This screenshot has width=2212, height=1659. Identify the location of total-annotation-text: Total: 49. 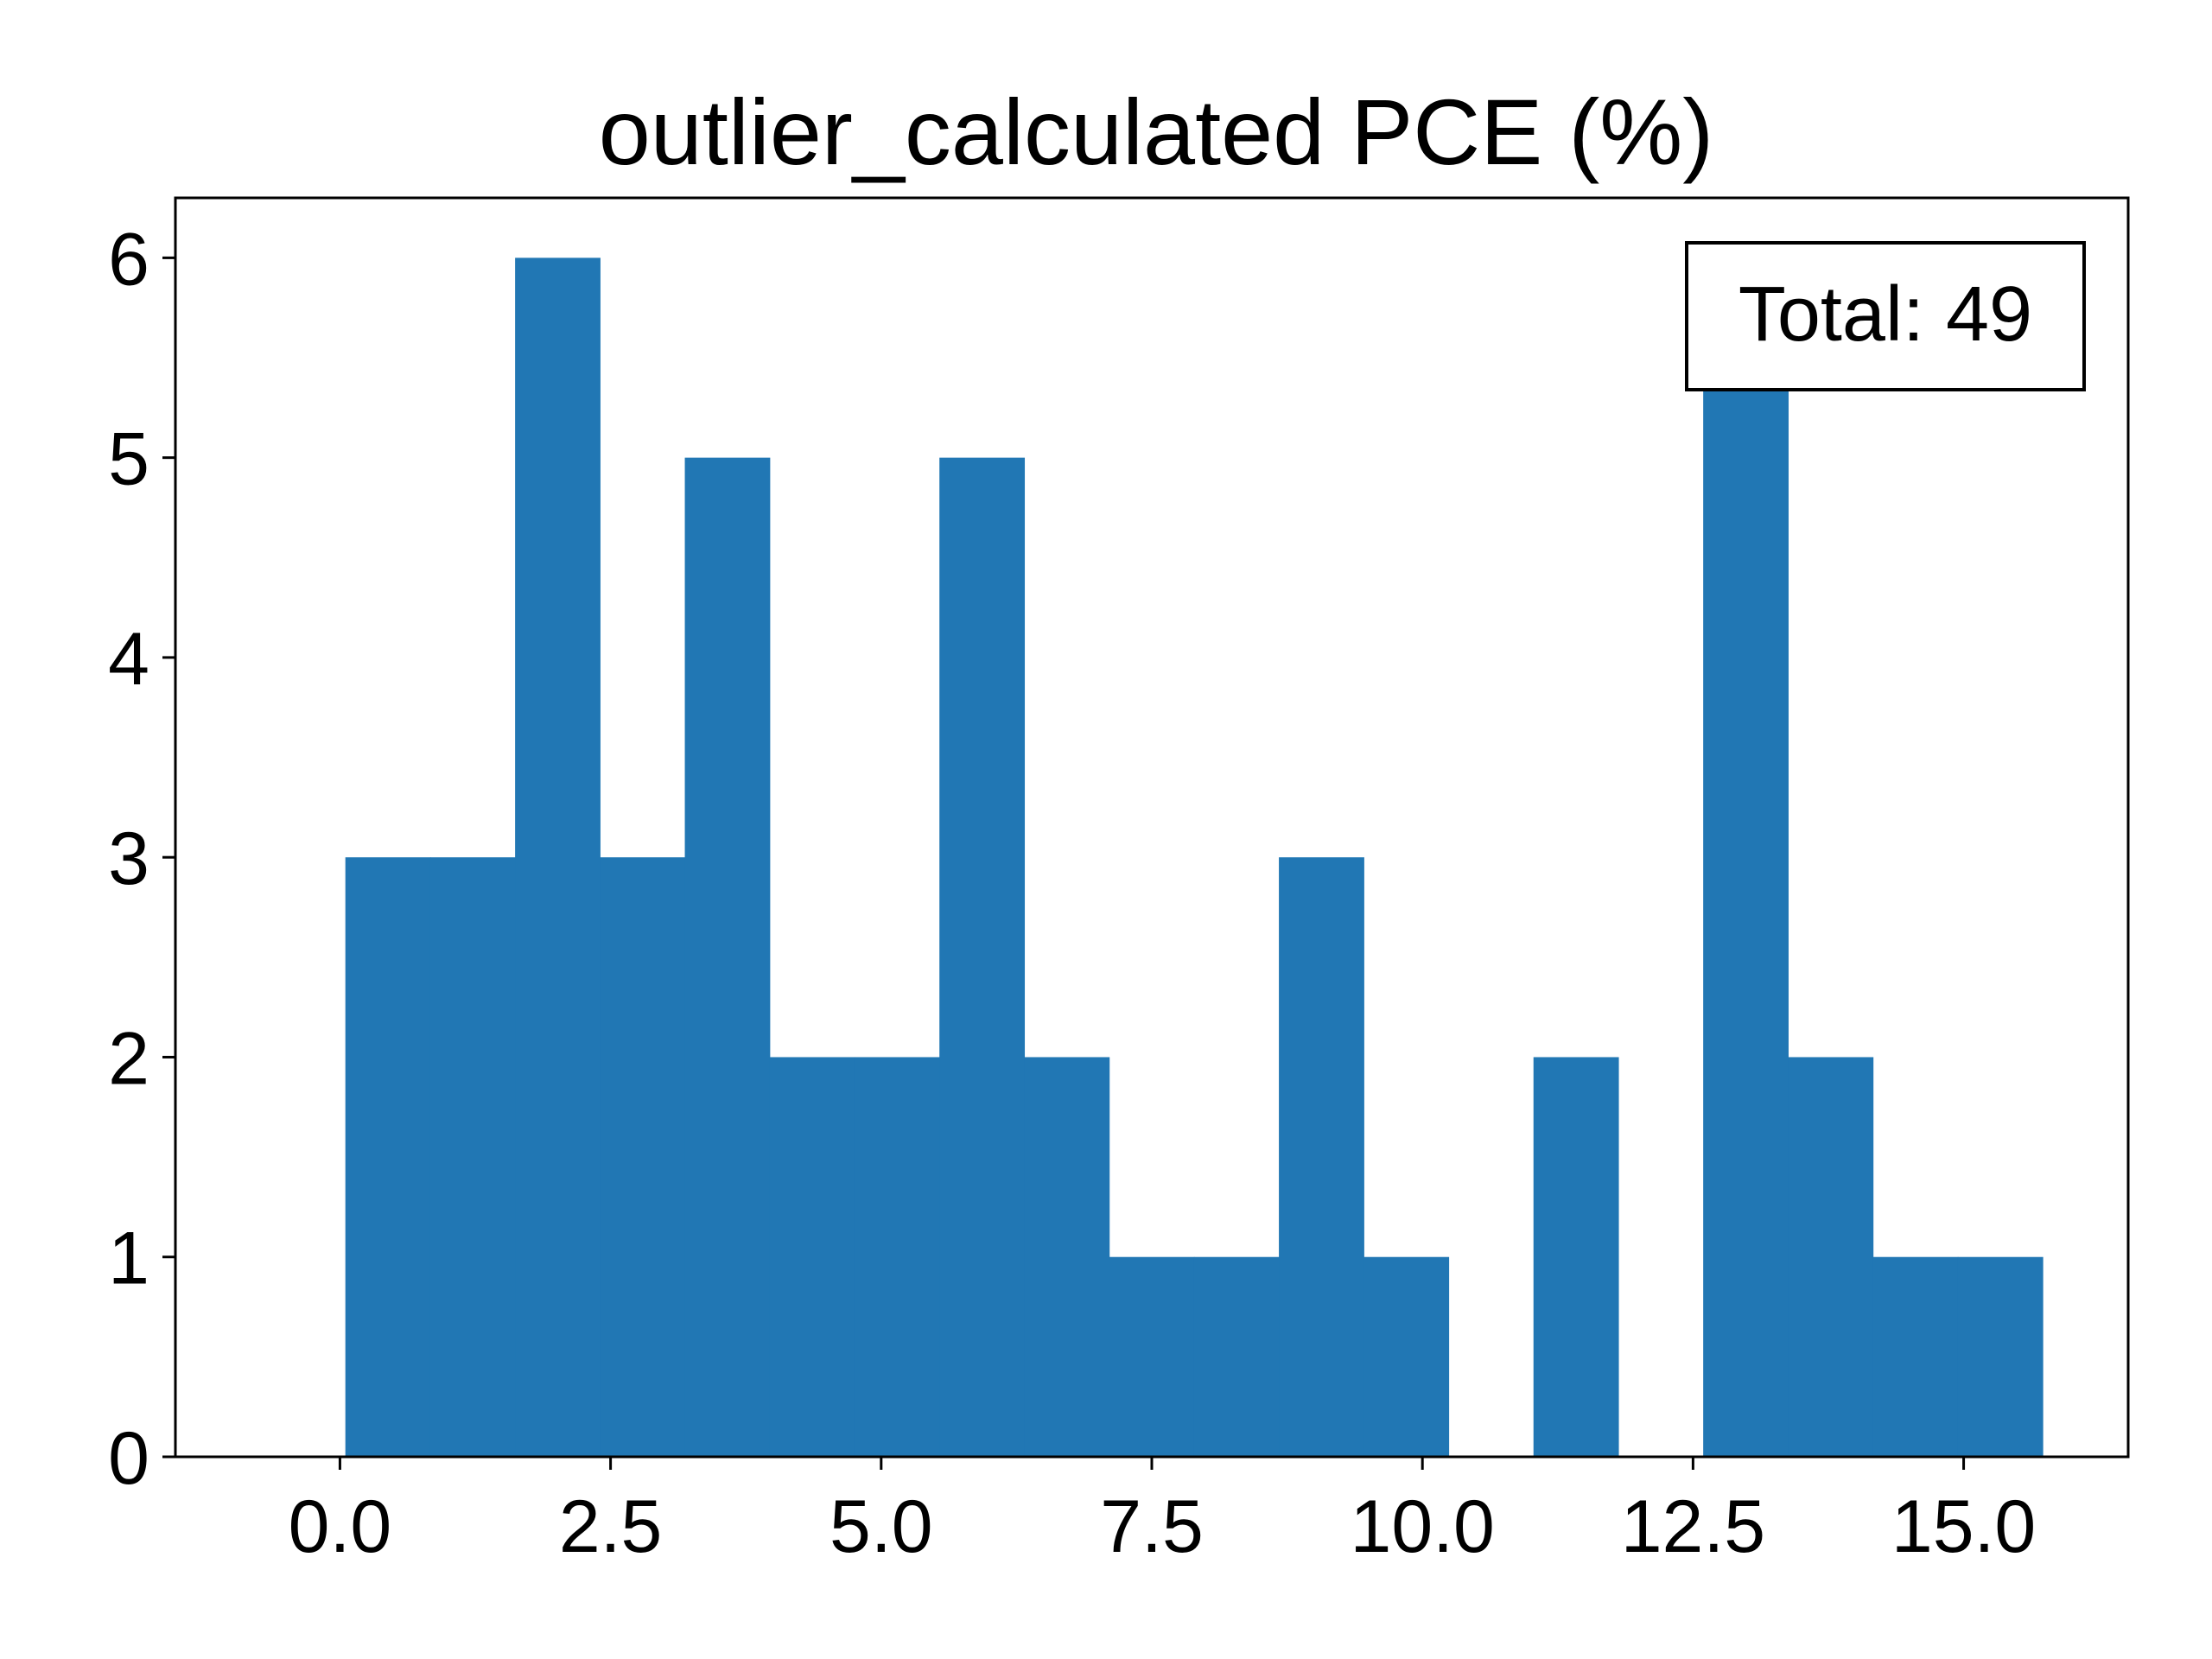
(1885, 314).